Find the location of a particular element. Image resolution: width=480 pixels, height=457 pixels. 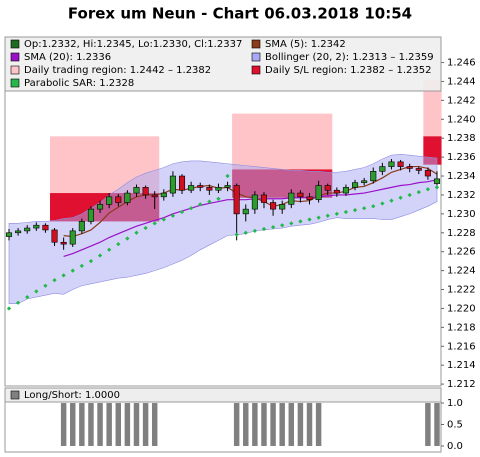

sma20-line is located at coordinates (250, 218).